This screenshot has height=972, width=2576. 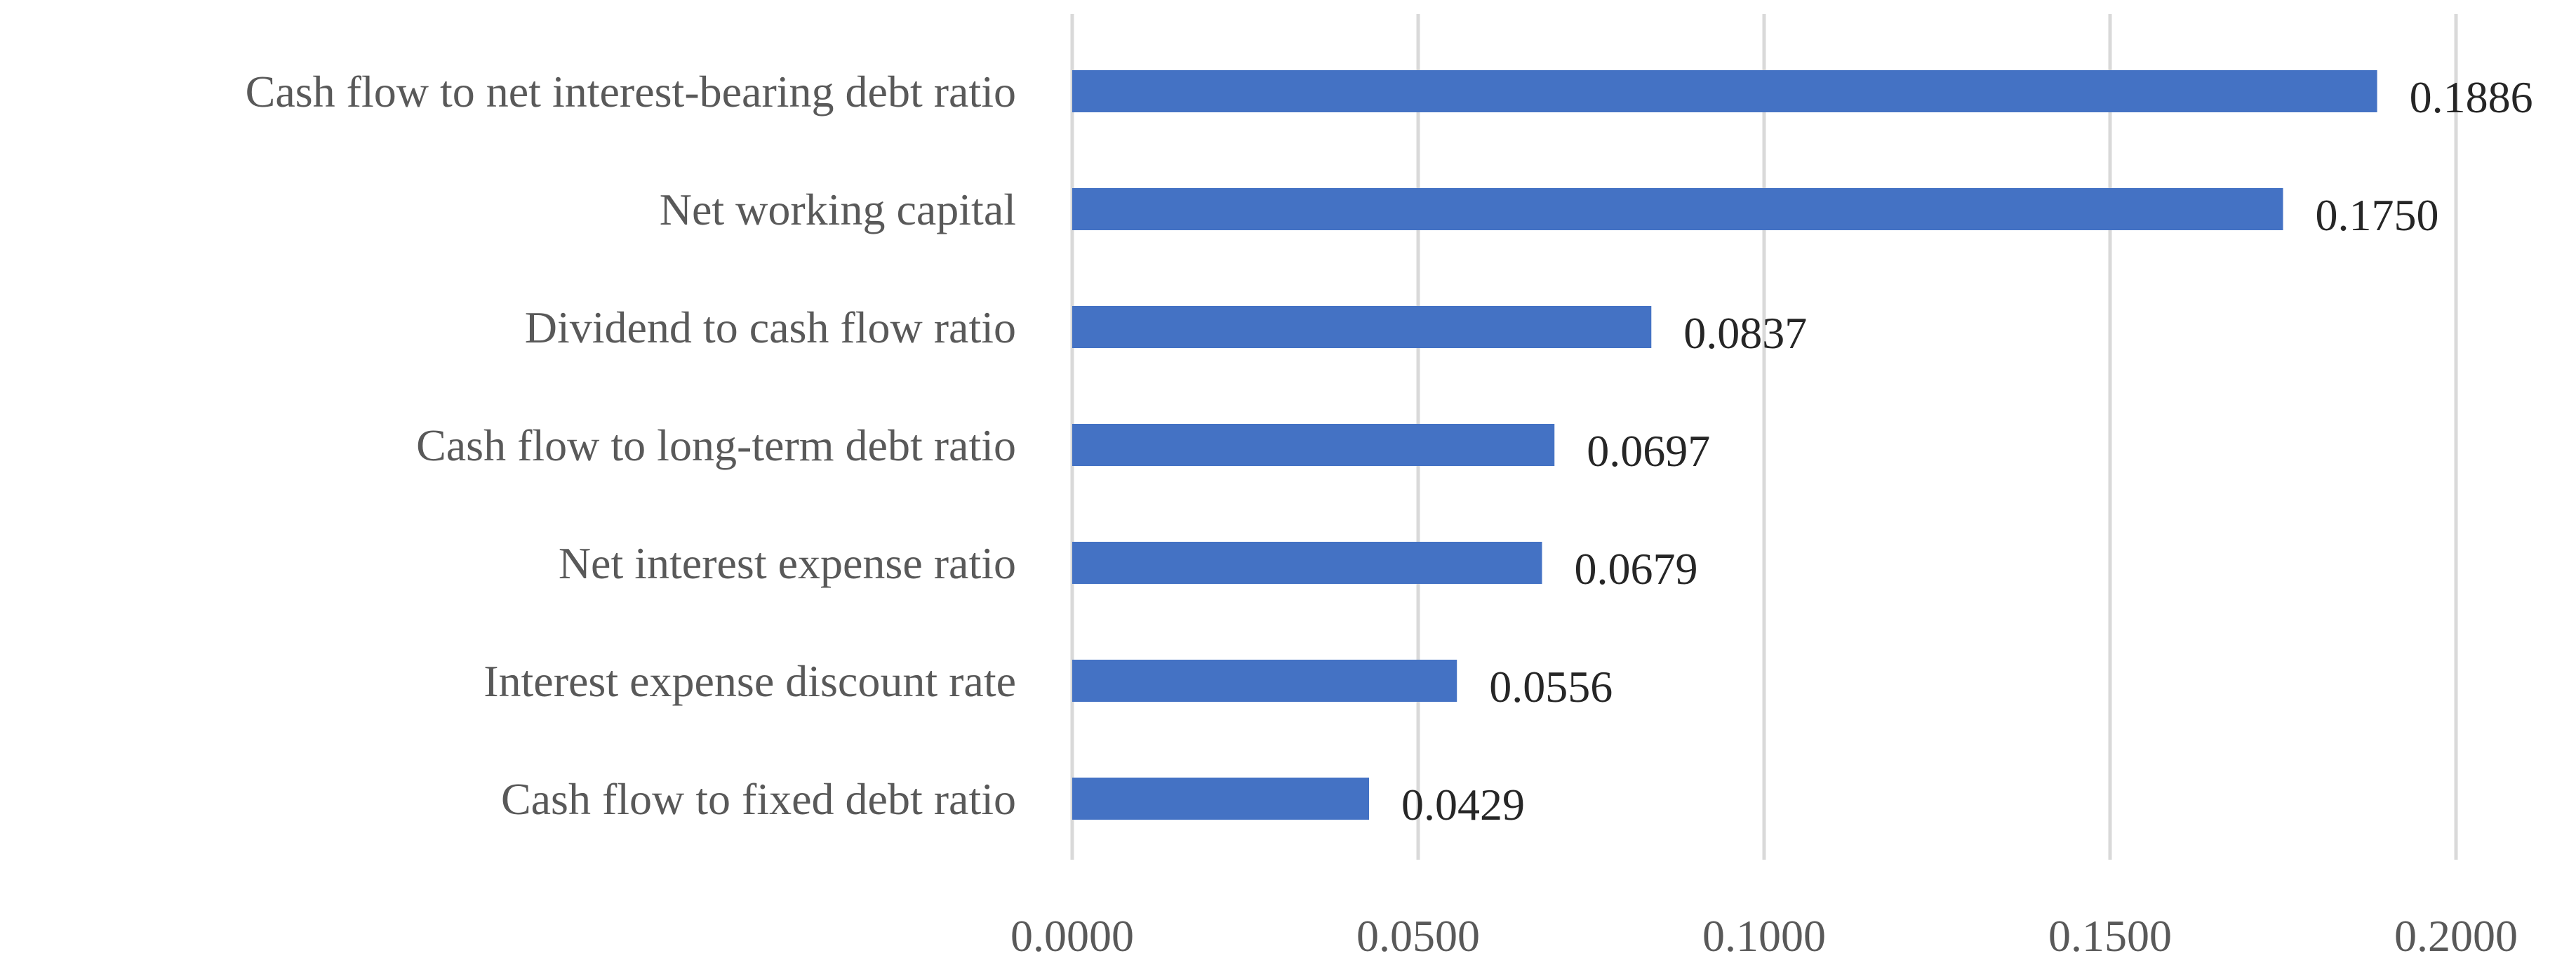 I want to click on x-axis-tick-labels: 0.0000 0.0500 0.1000 0.1500 0.2000, so click(x=1764, y=936).